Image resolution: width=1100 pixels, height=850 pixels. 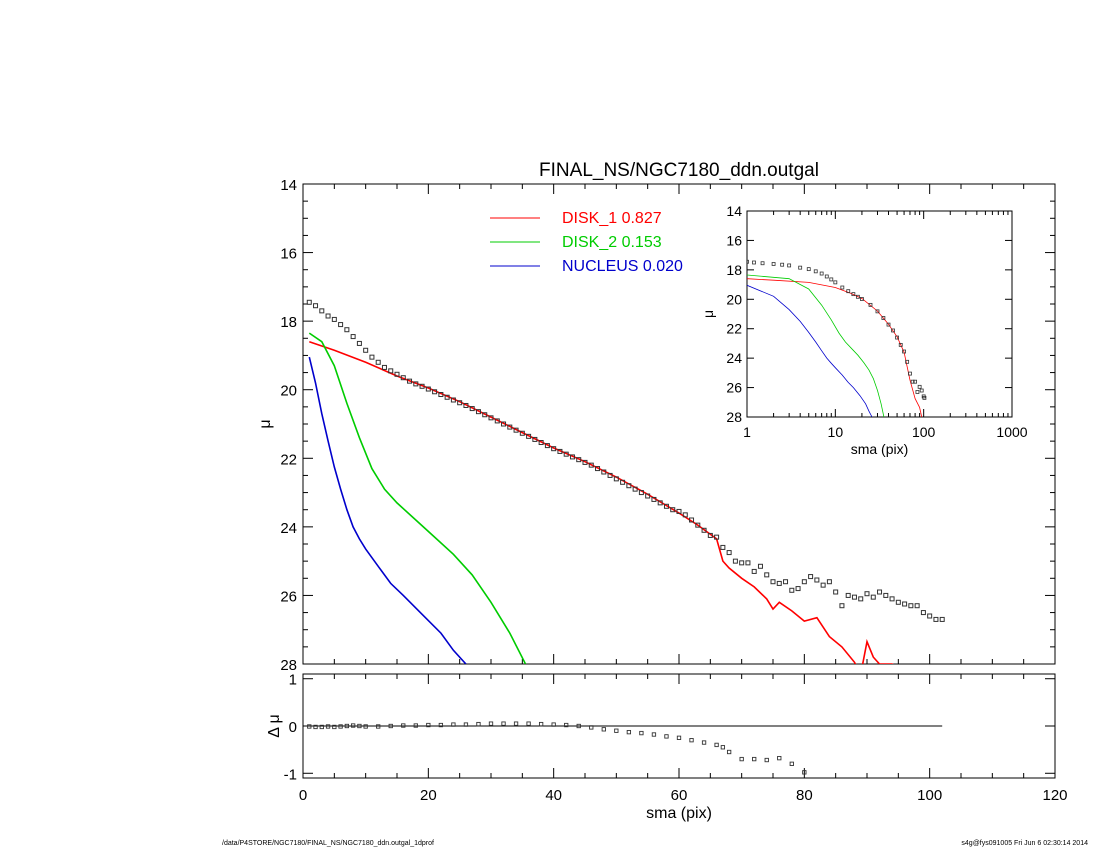 What do you see at coordinates (288, 322) in the screenshot?
I see `y-tick-label: 18` at bounding box center [288, 322].